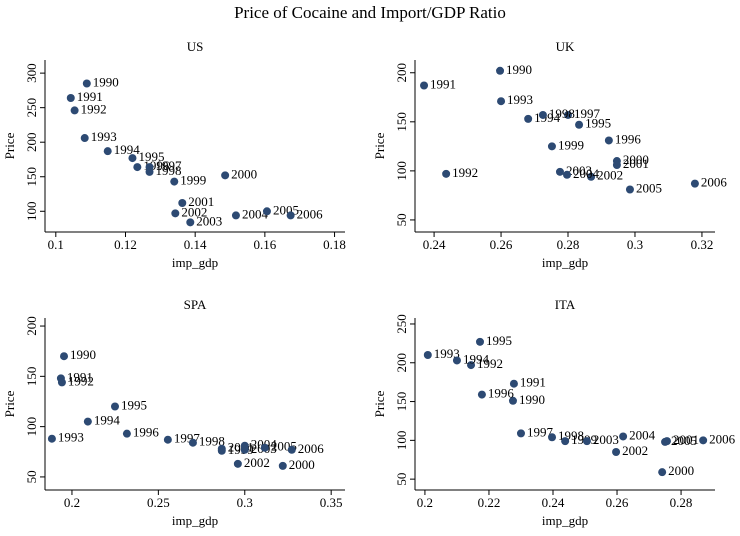  What do you see at coordinates (195, 46) in the screenshot?
I see `panel-title: US` at bounding box center [195, 46].